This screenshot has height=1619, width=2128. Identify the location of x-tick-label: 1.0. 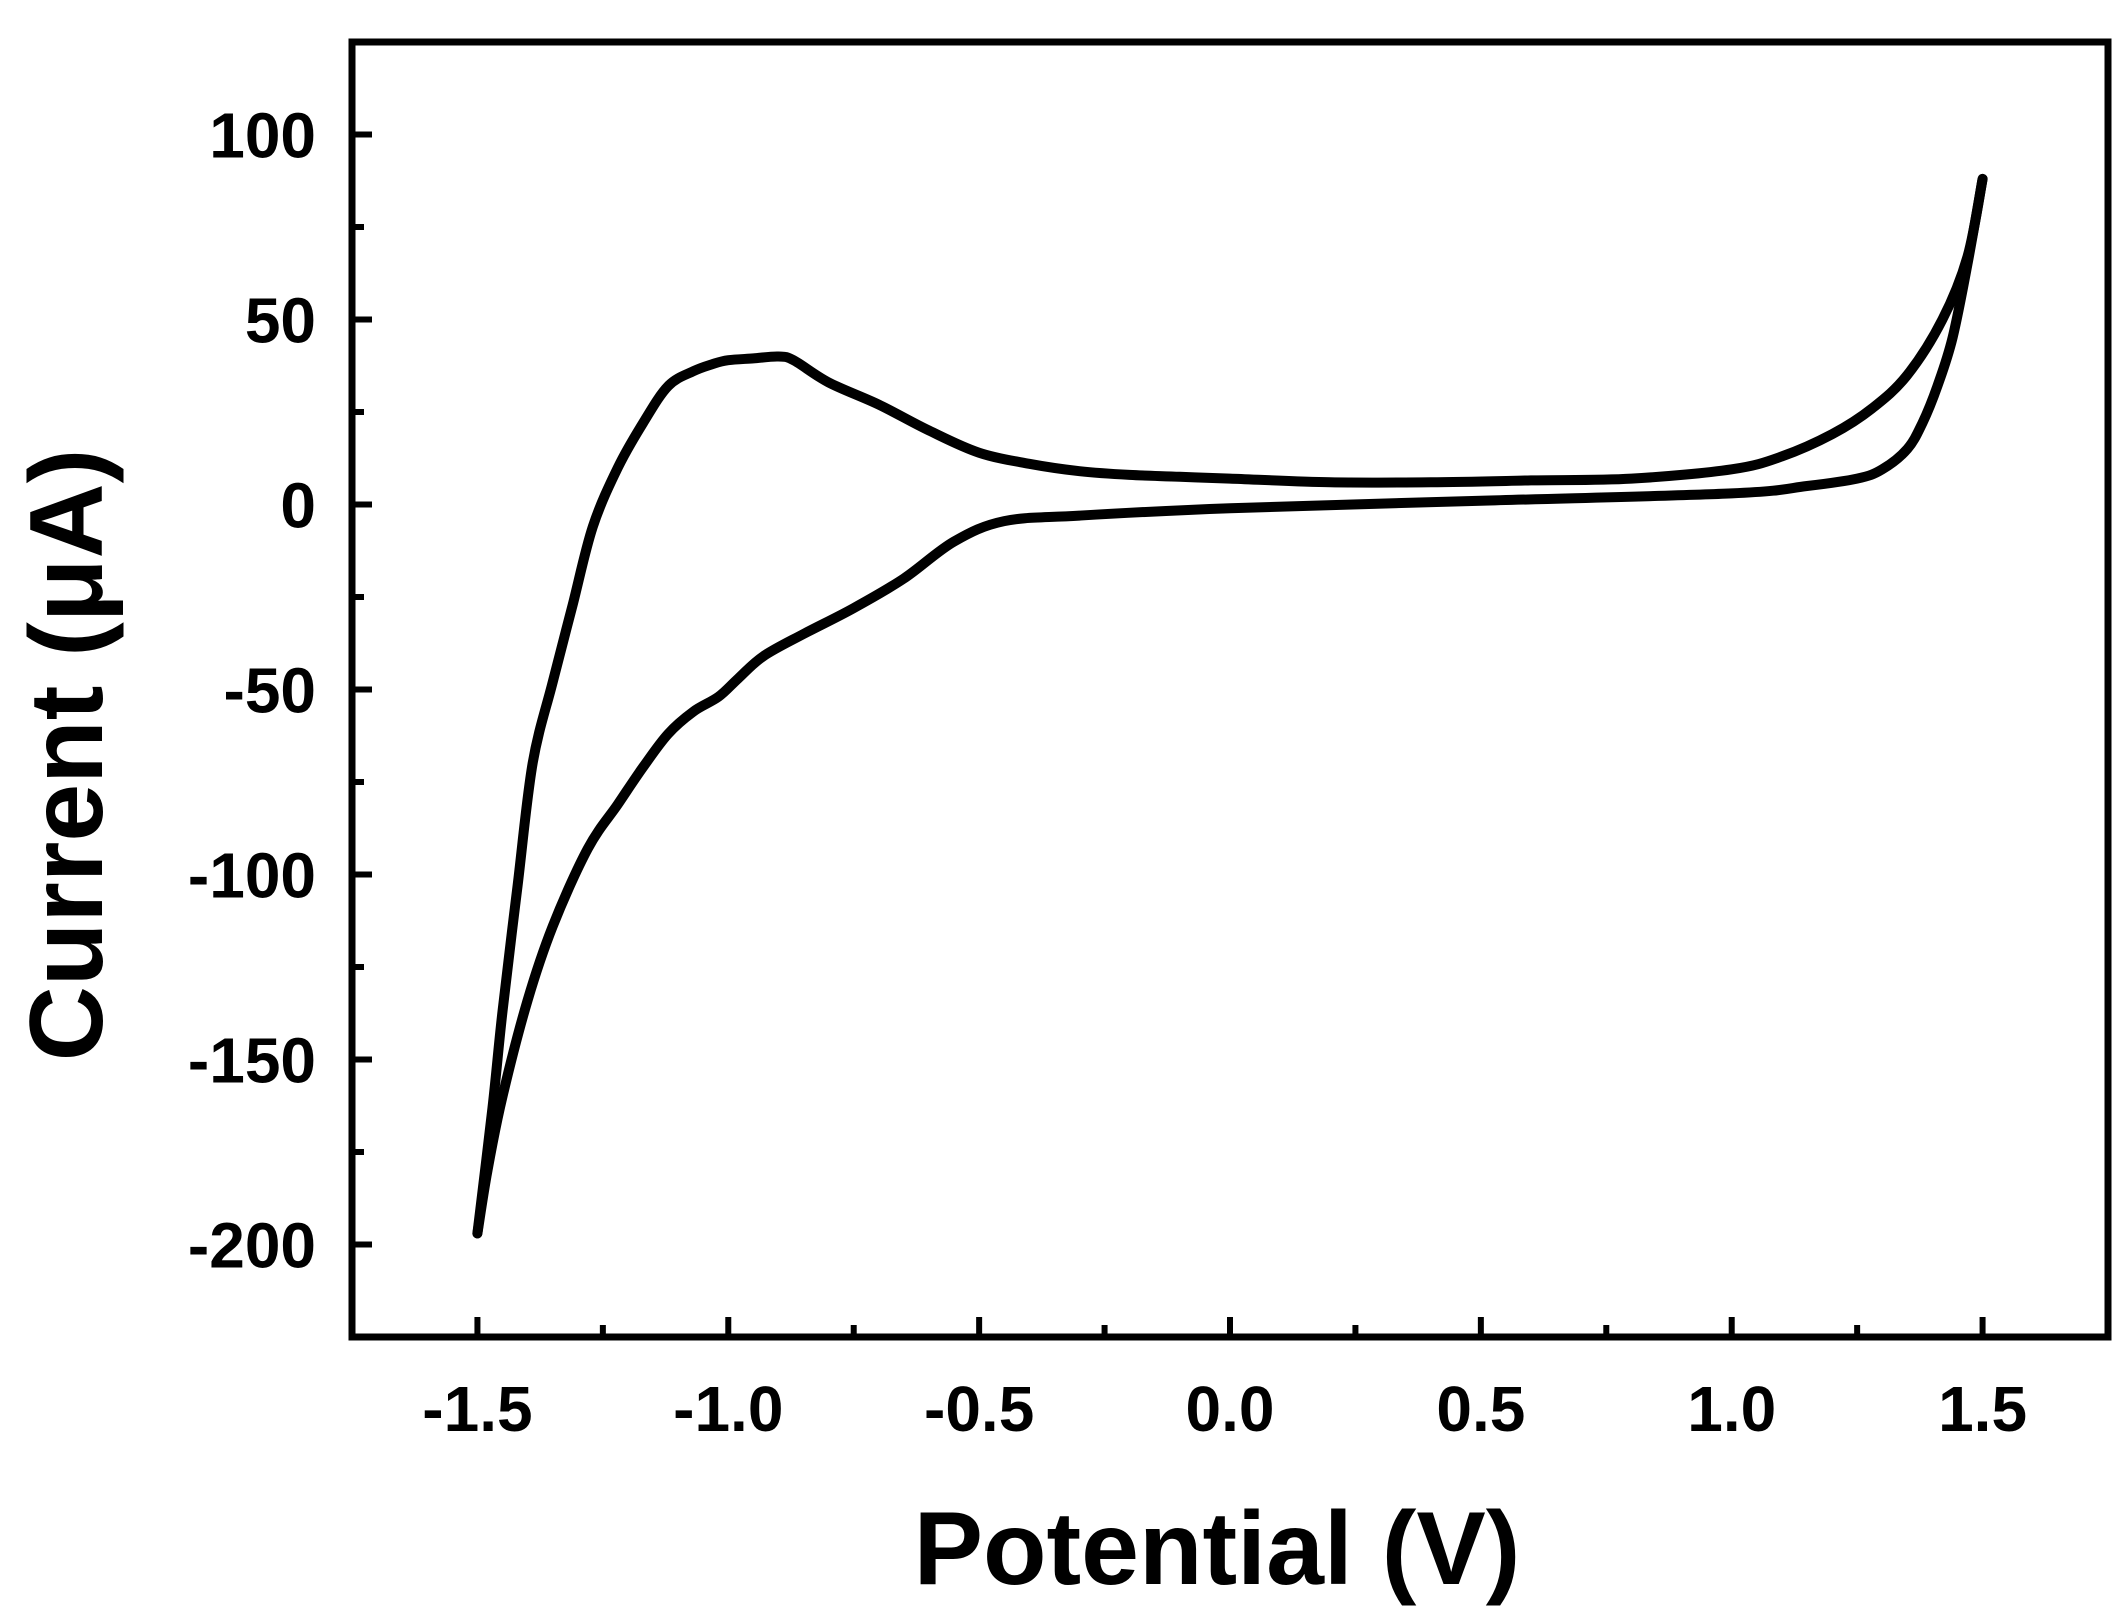
(1731, 1409).